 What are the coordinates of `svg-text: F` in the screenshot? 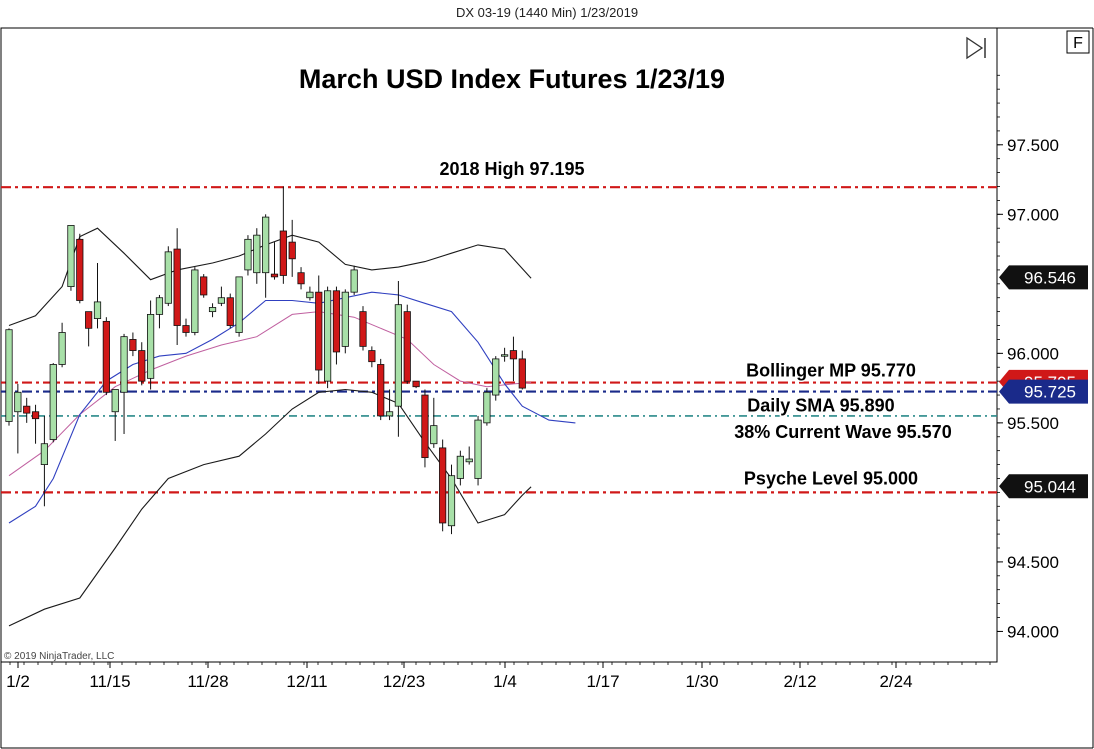 It's located at (1078, 43).